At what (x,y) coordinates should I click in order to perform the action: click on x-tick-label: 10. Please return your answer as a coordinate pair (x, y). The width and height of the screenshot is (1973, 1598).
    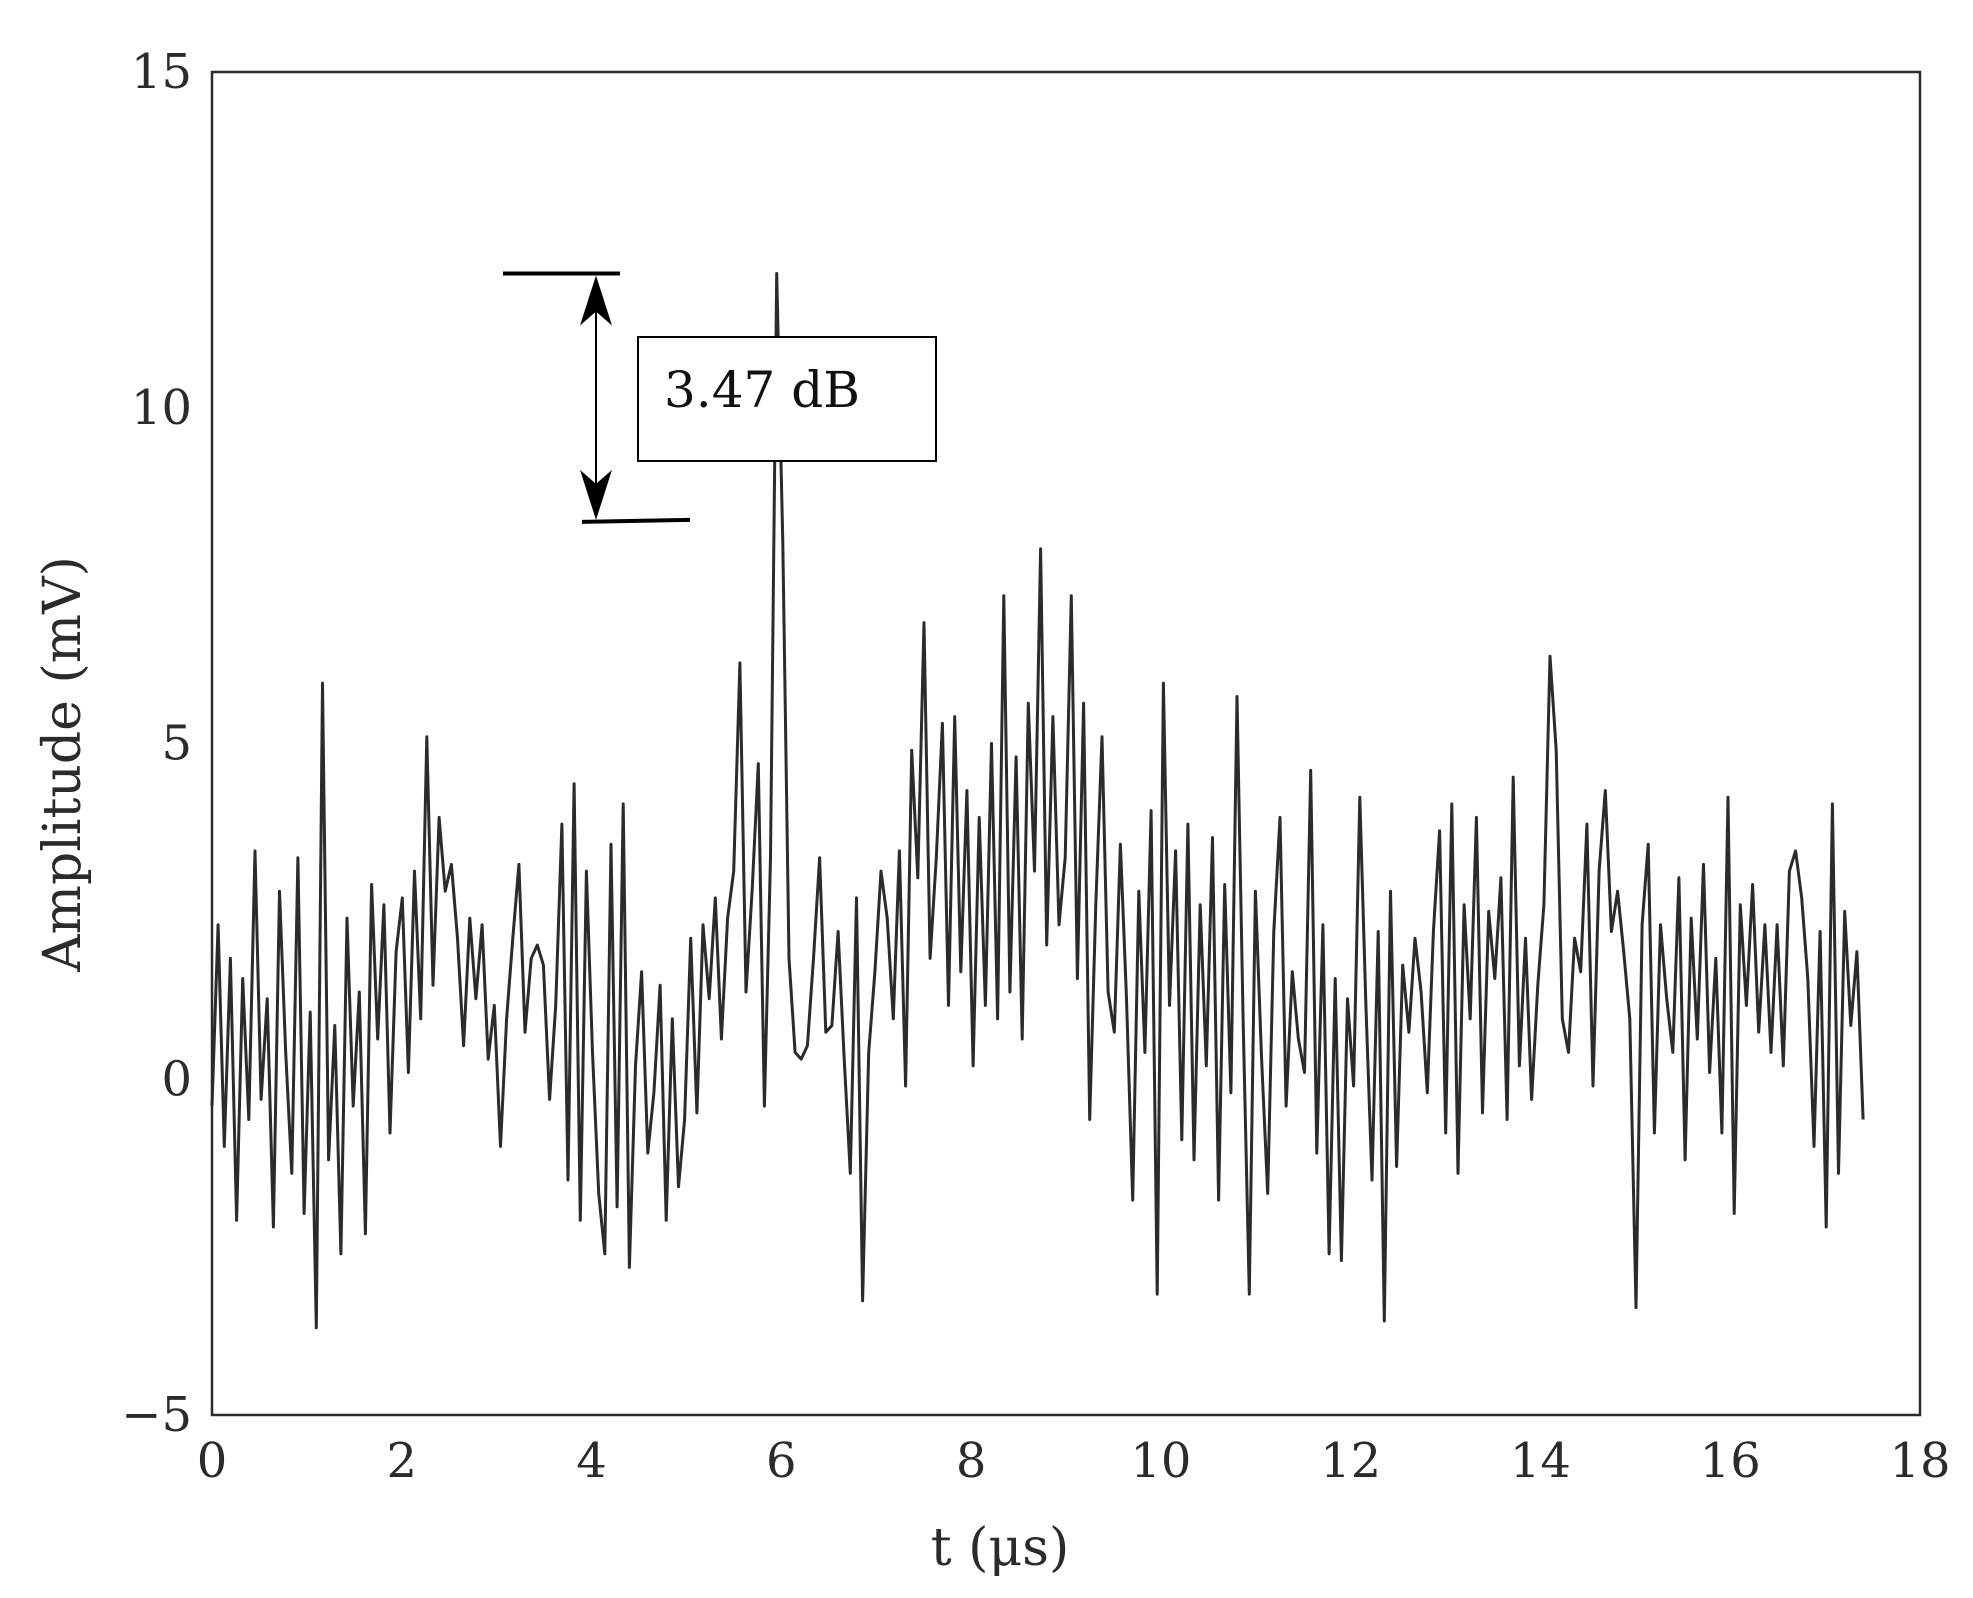
    Looking at the image, I should click on (1160, 1461).